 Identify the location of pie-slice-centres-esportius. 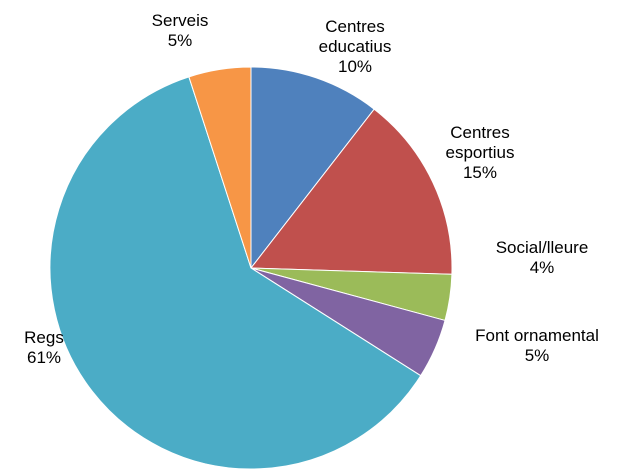
(351, 191).